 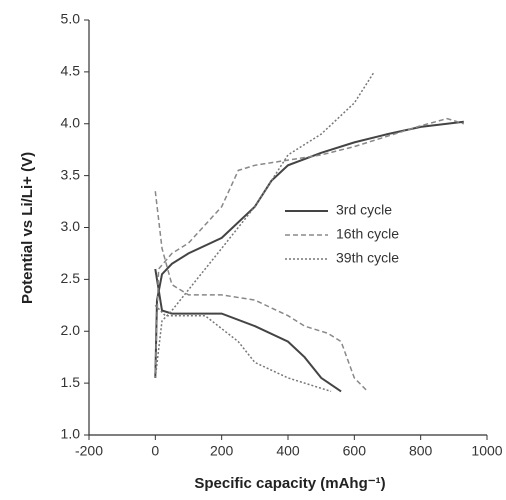 I want to click on x-tick-label: -200, so click(x=89, y=451).